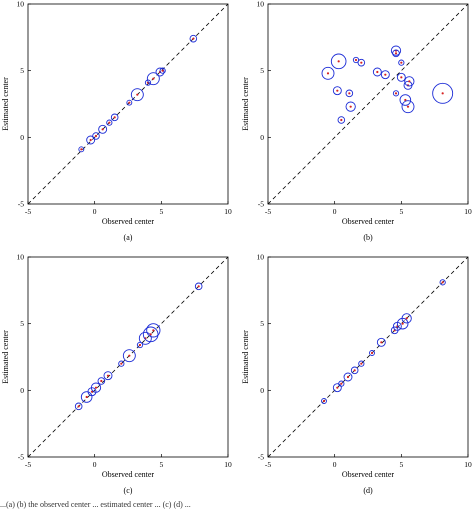 The image size is (474, 512). Describe the element at coordinates (262, 137) in the screenshot. I see `y-tick-label: 0` at that location.